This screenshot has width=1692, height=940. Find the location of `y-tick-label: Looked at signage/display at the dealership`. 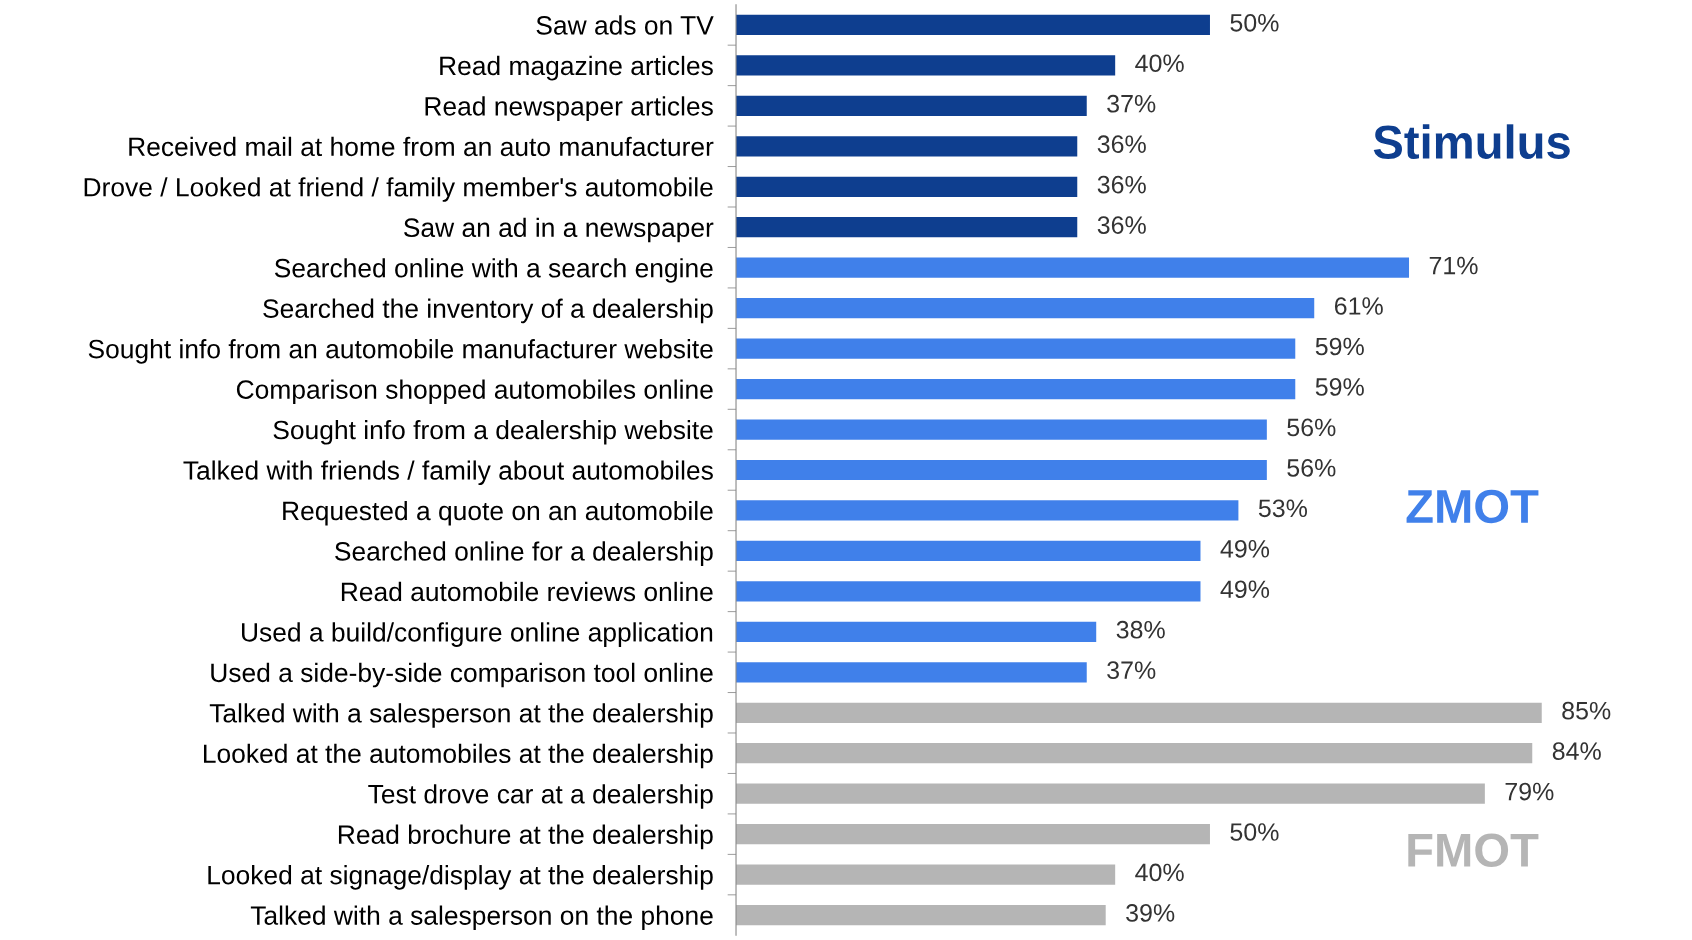

y-tick-label: Looked at signage/display at the dealership is located at coordinates (460, 877).